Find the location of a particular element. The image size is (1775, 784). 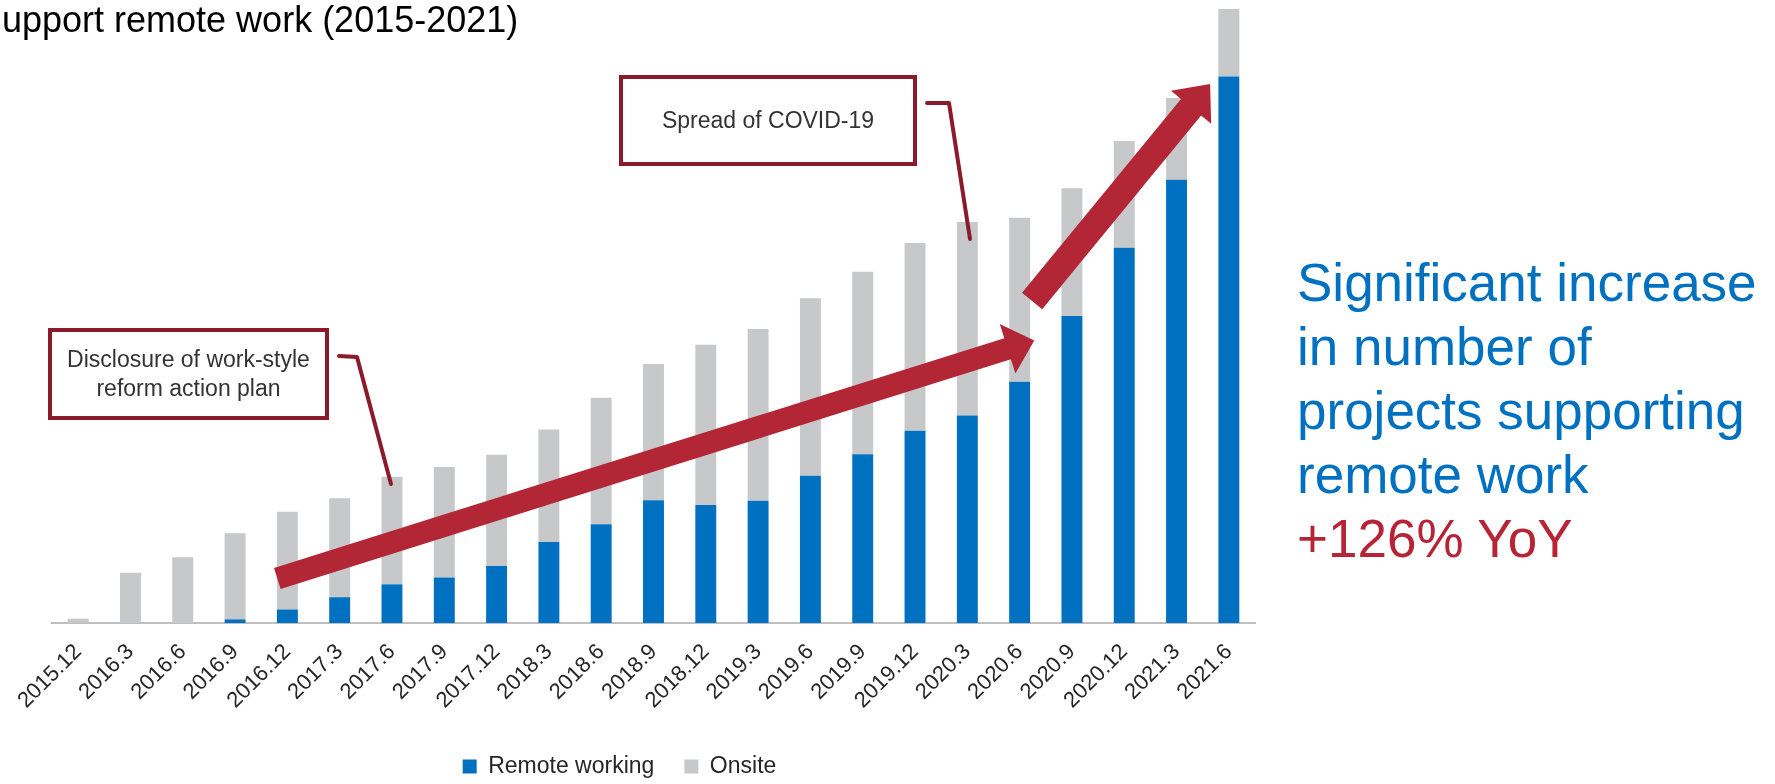

annotation: Disclosure of work-style reform action plan is located at coordinates (188, 374).